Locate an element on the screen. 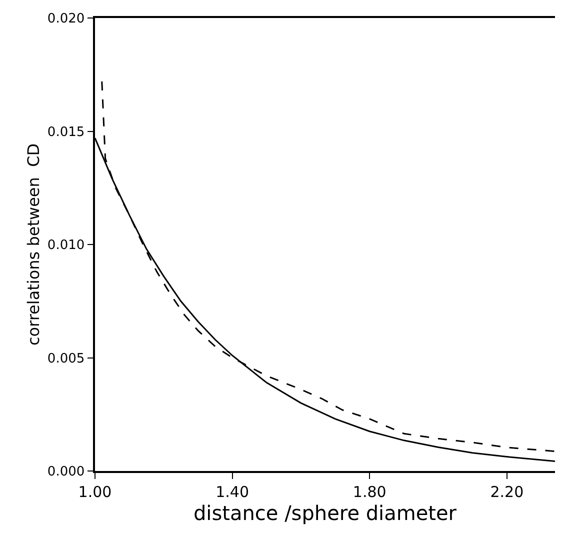  x-axis-title: distance /sphere diameter is located at coordinates (325, 512).